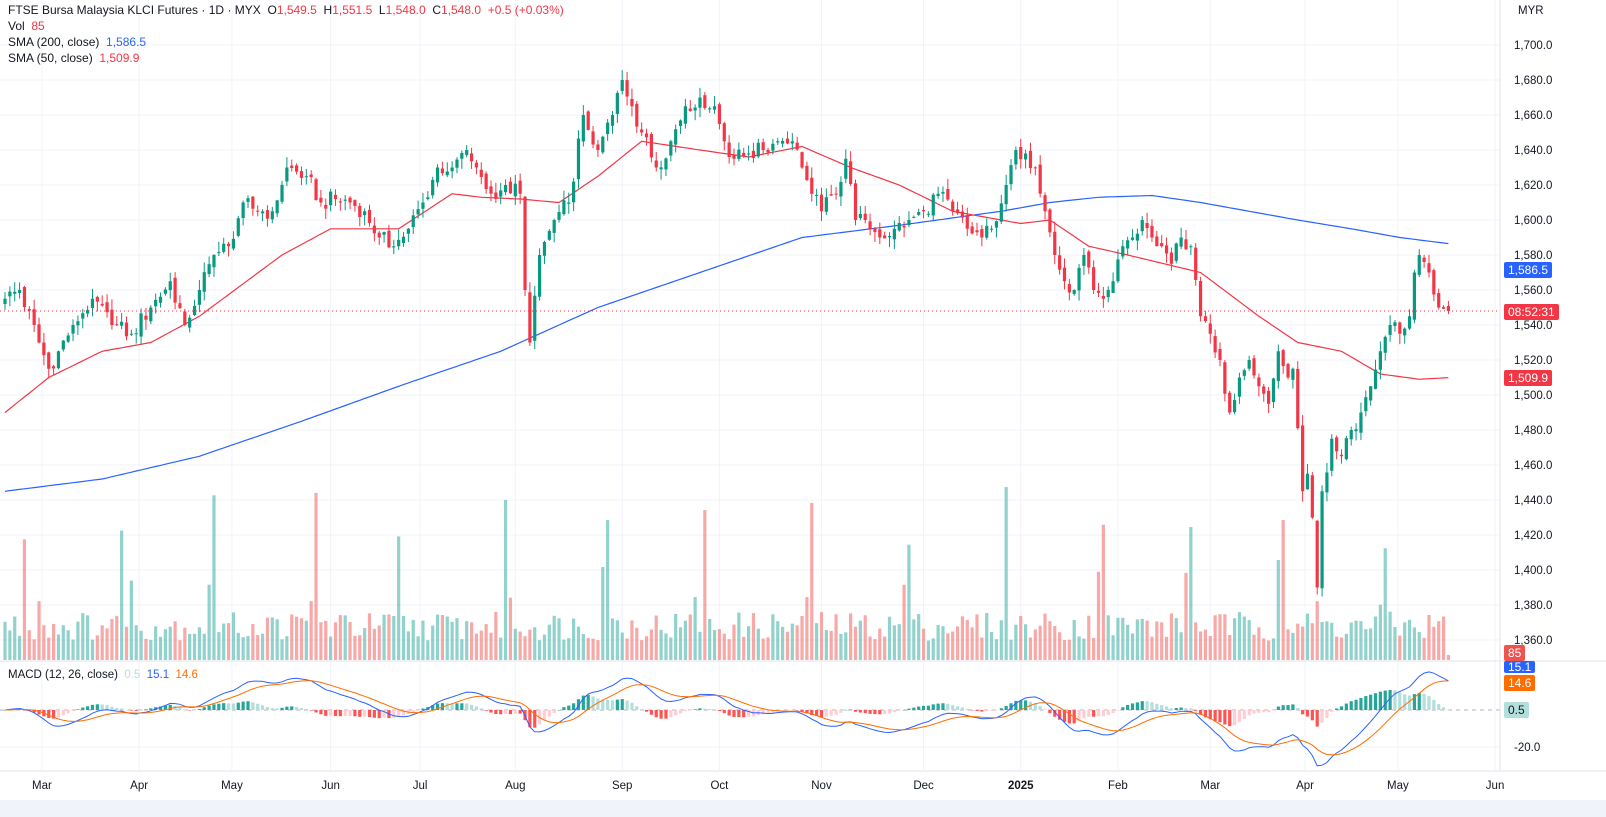 The width and height of the screenshot is (1606, 817). What do you see at coordinates (232, 786) in the screenshot?
I see `time-tick-label: May` at bounding box center [232, 786].